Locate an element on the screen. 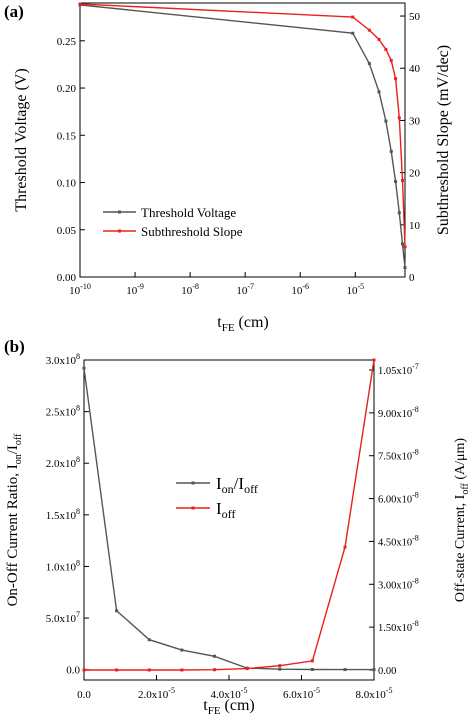 This screenshot has width=474, height=718. panel-a-left-y-tick-label: 0.25 is located at coordinates (67, 42).